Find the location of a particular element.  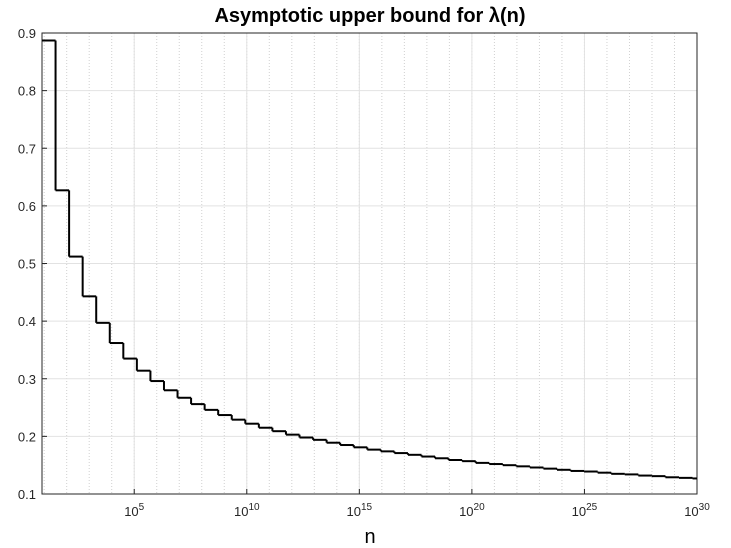

x-tick-label: 1020 is located at coordinates (472, 510).